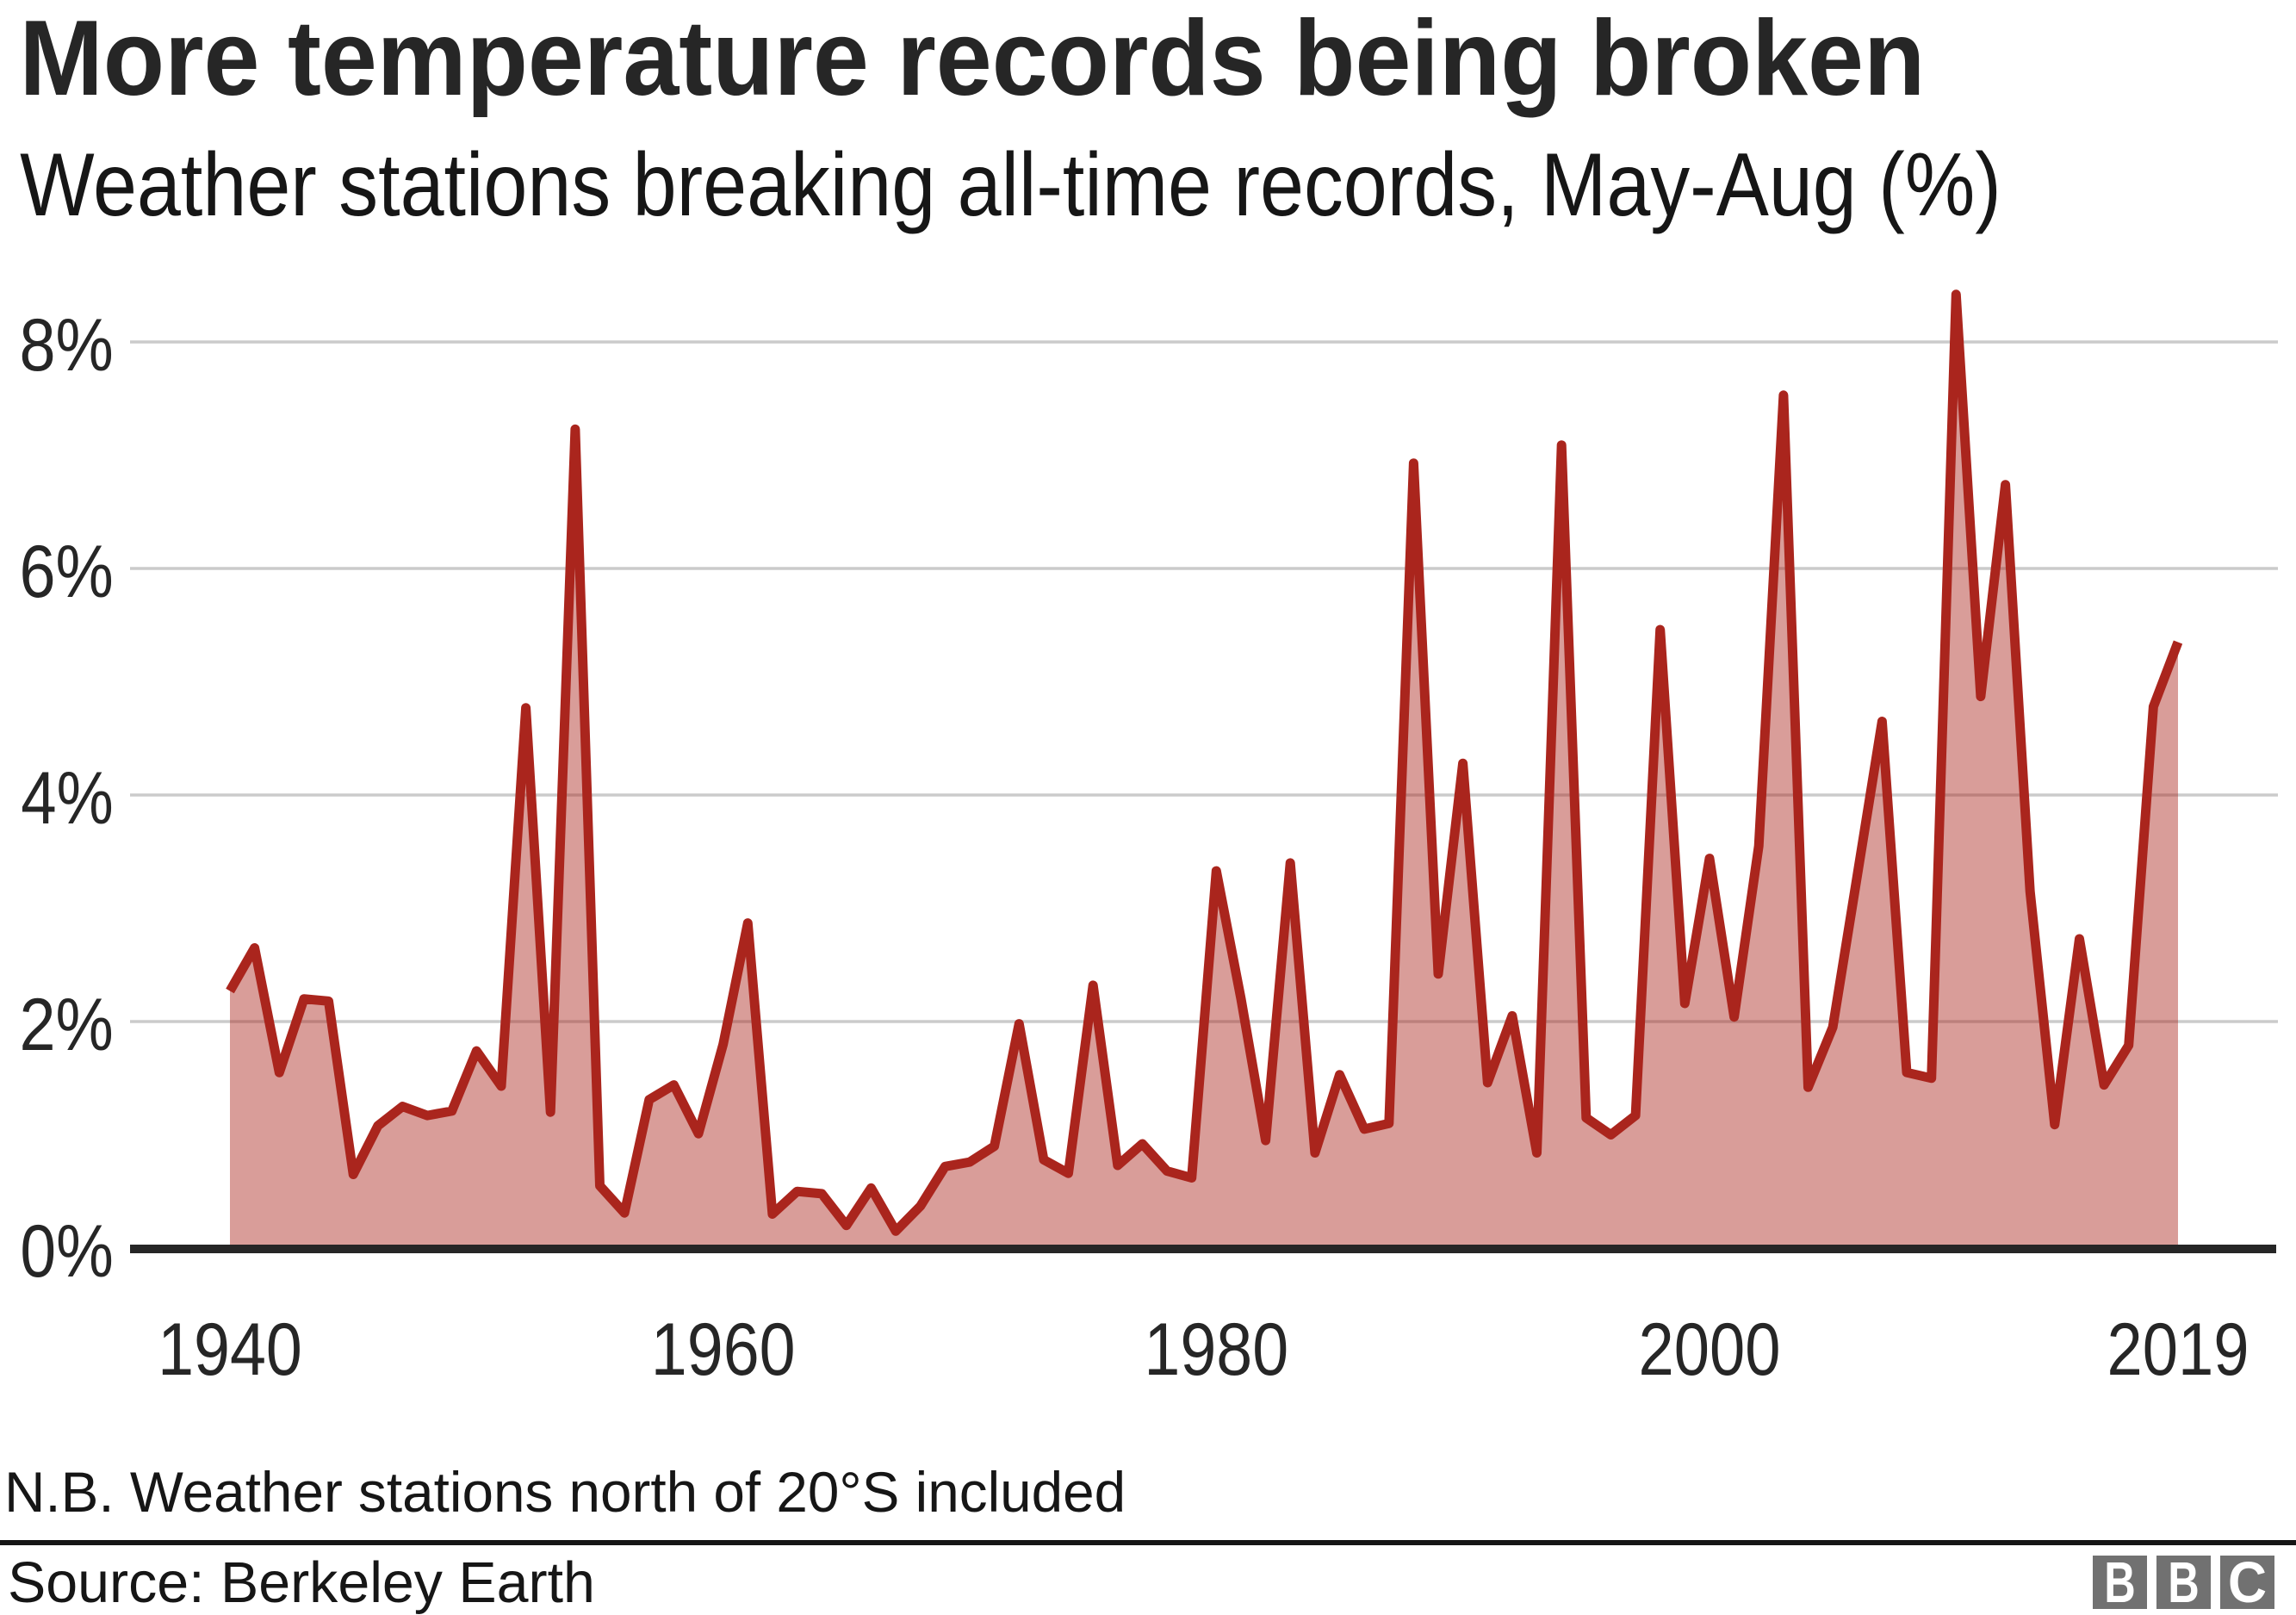 This screenshot has width=2296, height=1615. What do you see at coordinates (230, 1349) in the screenshot?
I see `svg-text: 1940` at bounding box center [230, 1349].